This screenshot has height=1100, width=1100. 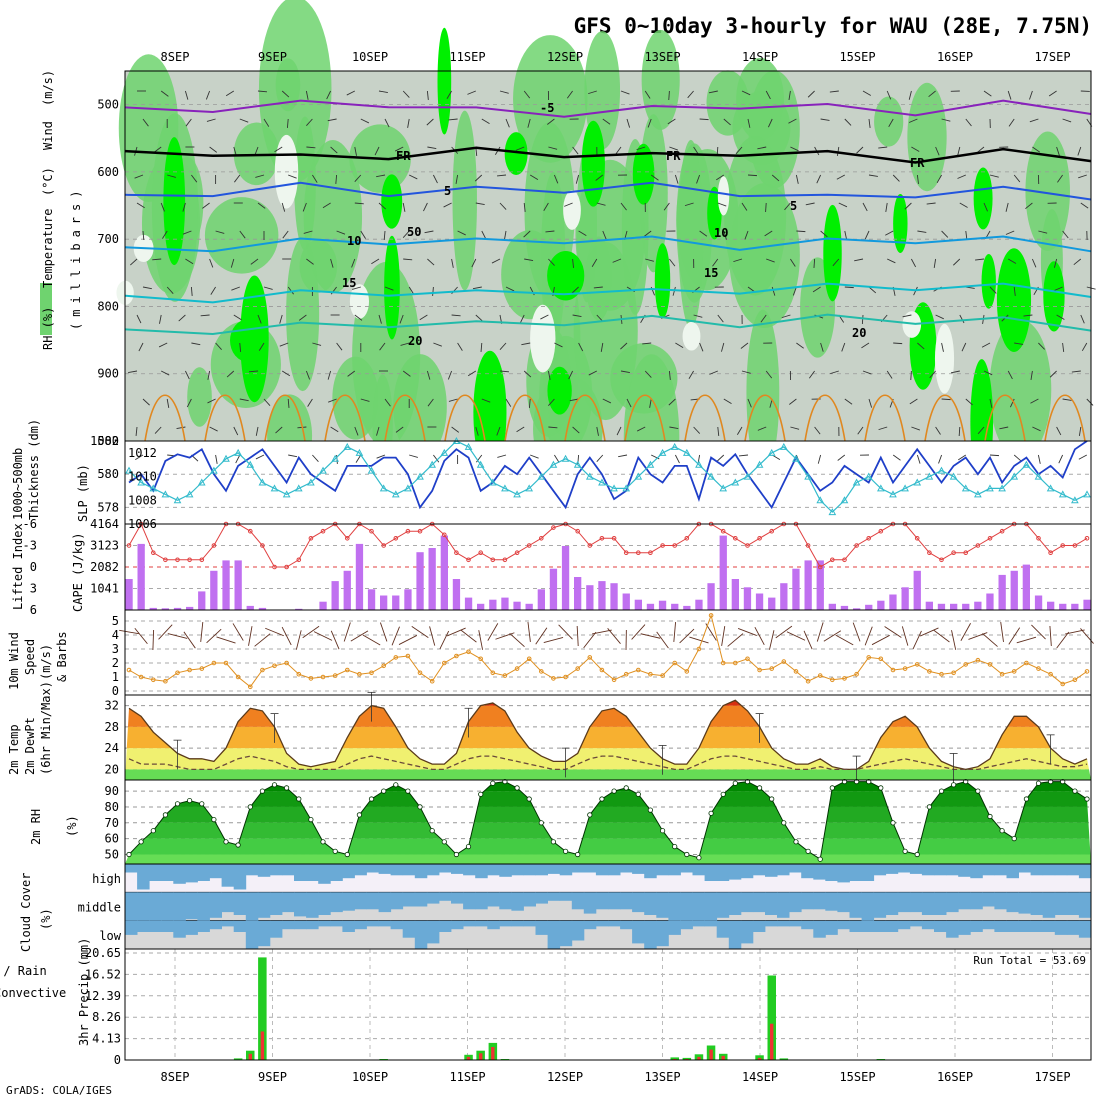 What do you see at coordinates (30, 546) in the screenshot?
I see `y-tick-left: -3` at bounding box center [30, 546].